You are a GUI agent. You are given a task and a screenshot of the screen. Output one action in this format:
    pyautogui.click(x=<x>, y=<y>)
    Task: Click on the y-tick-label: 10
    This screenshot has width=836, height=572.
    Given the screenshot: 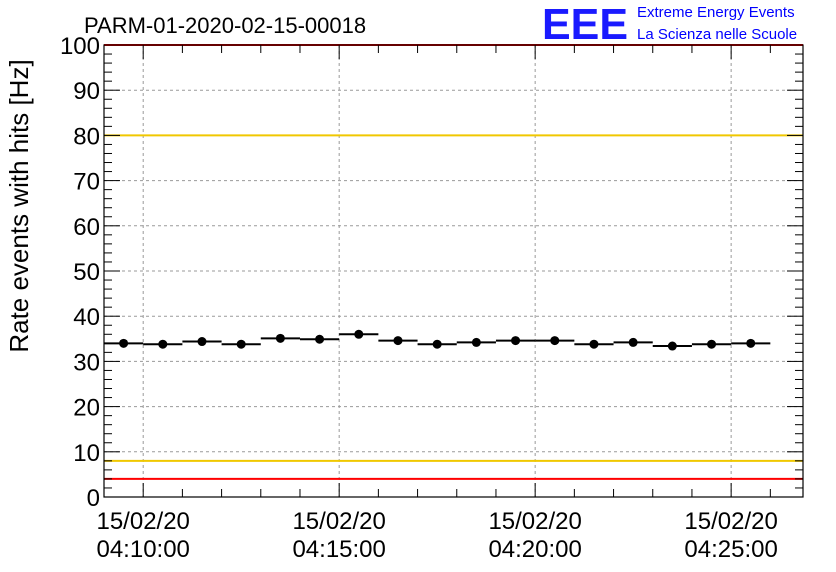 What is the action you would take?
    pyautogui.click(x=86, y=453)
    